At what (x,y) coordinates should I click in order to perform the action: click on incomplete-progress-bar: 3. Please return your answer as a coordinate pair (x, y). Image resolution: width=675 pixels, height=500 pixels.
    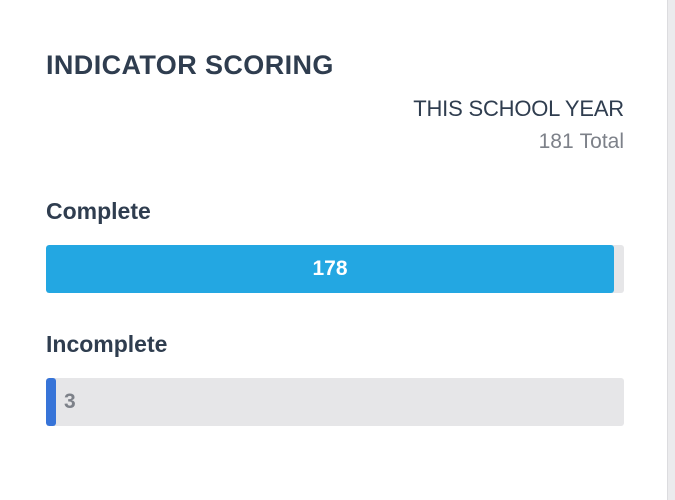
    Looking at the image, I should click on (335, 402).